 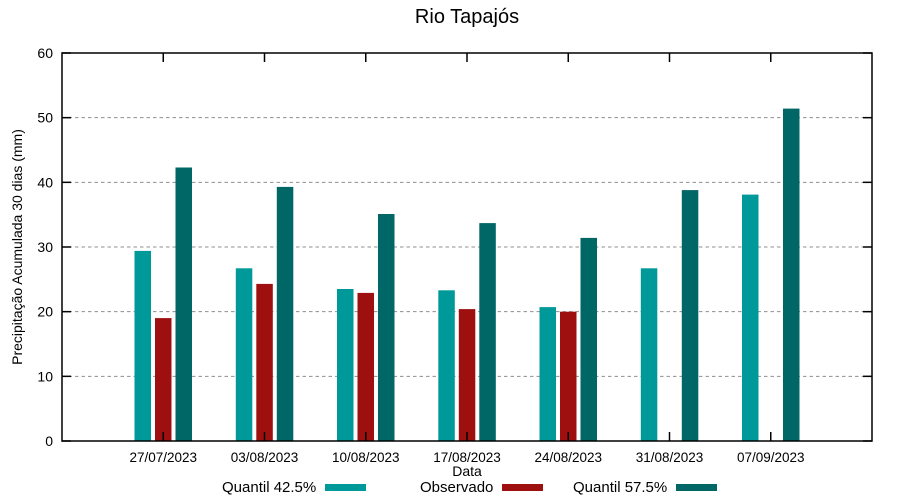 What do you see at coordinates (45, 312) in the screenshot?
I see `y-tick-label: 20` at bounding box center [45, 312].